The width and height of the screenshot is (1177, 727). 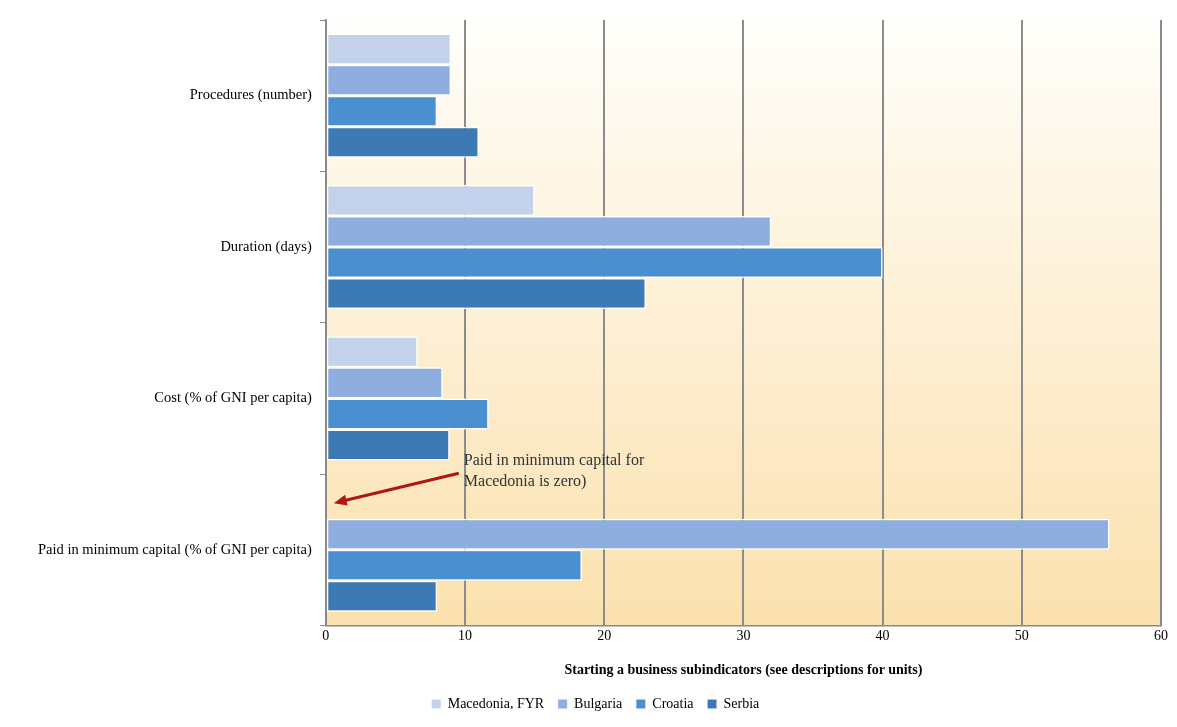 I want to click on x-tick-label: 60, so click(x=1161, y=636).